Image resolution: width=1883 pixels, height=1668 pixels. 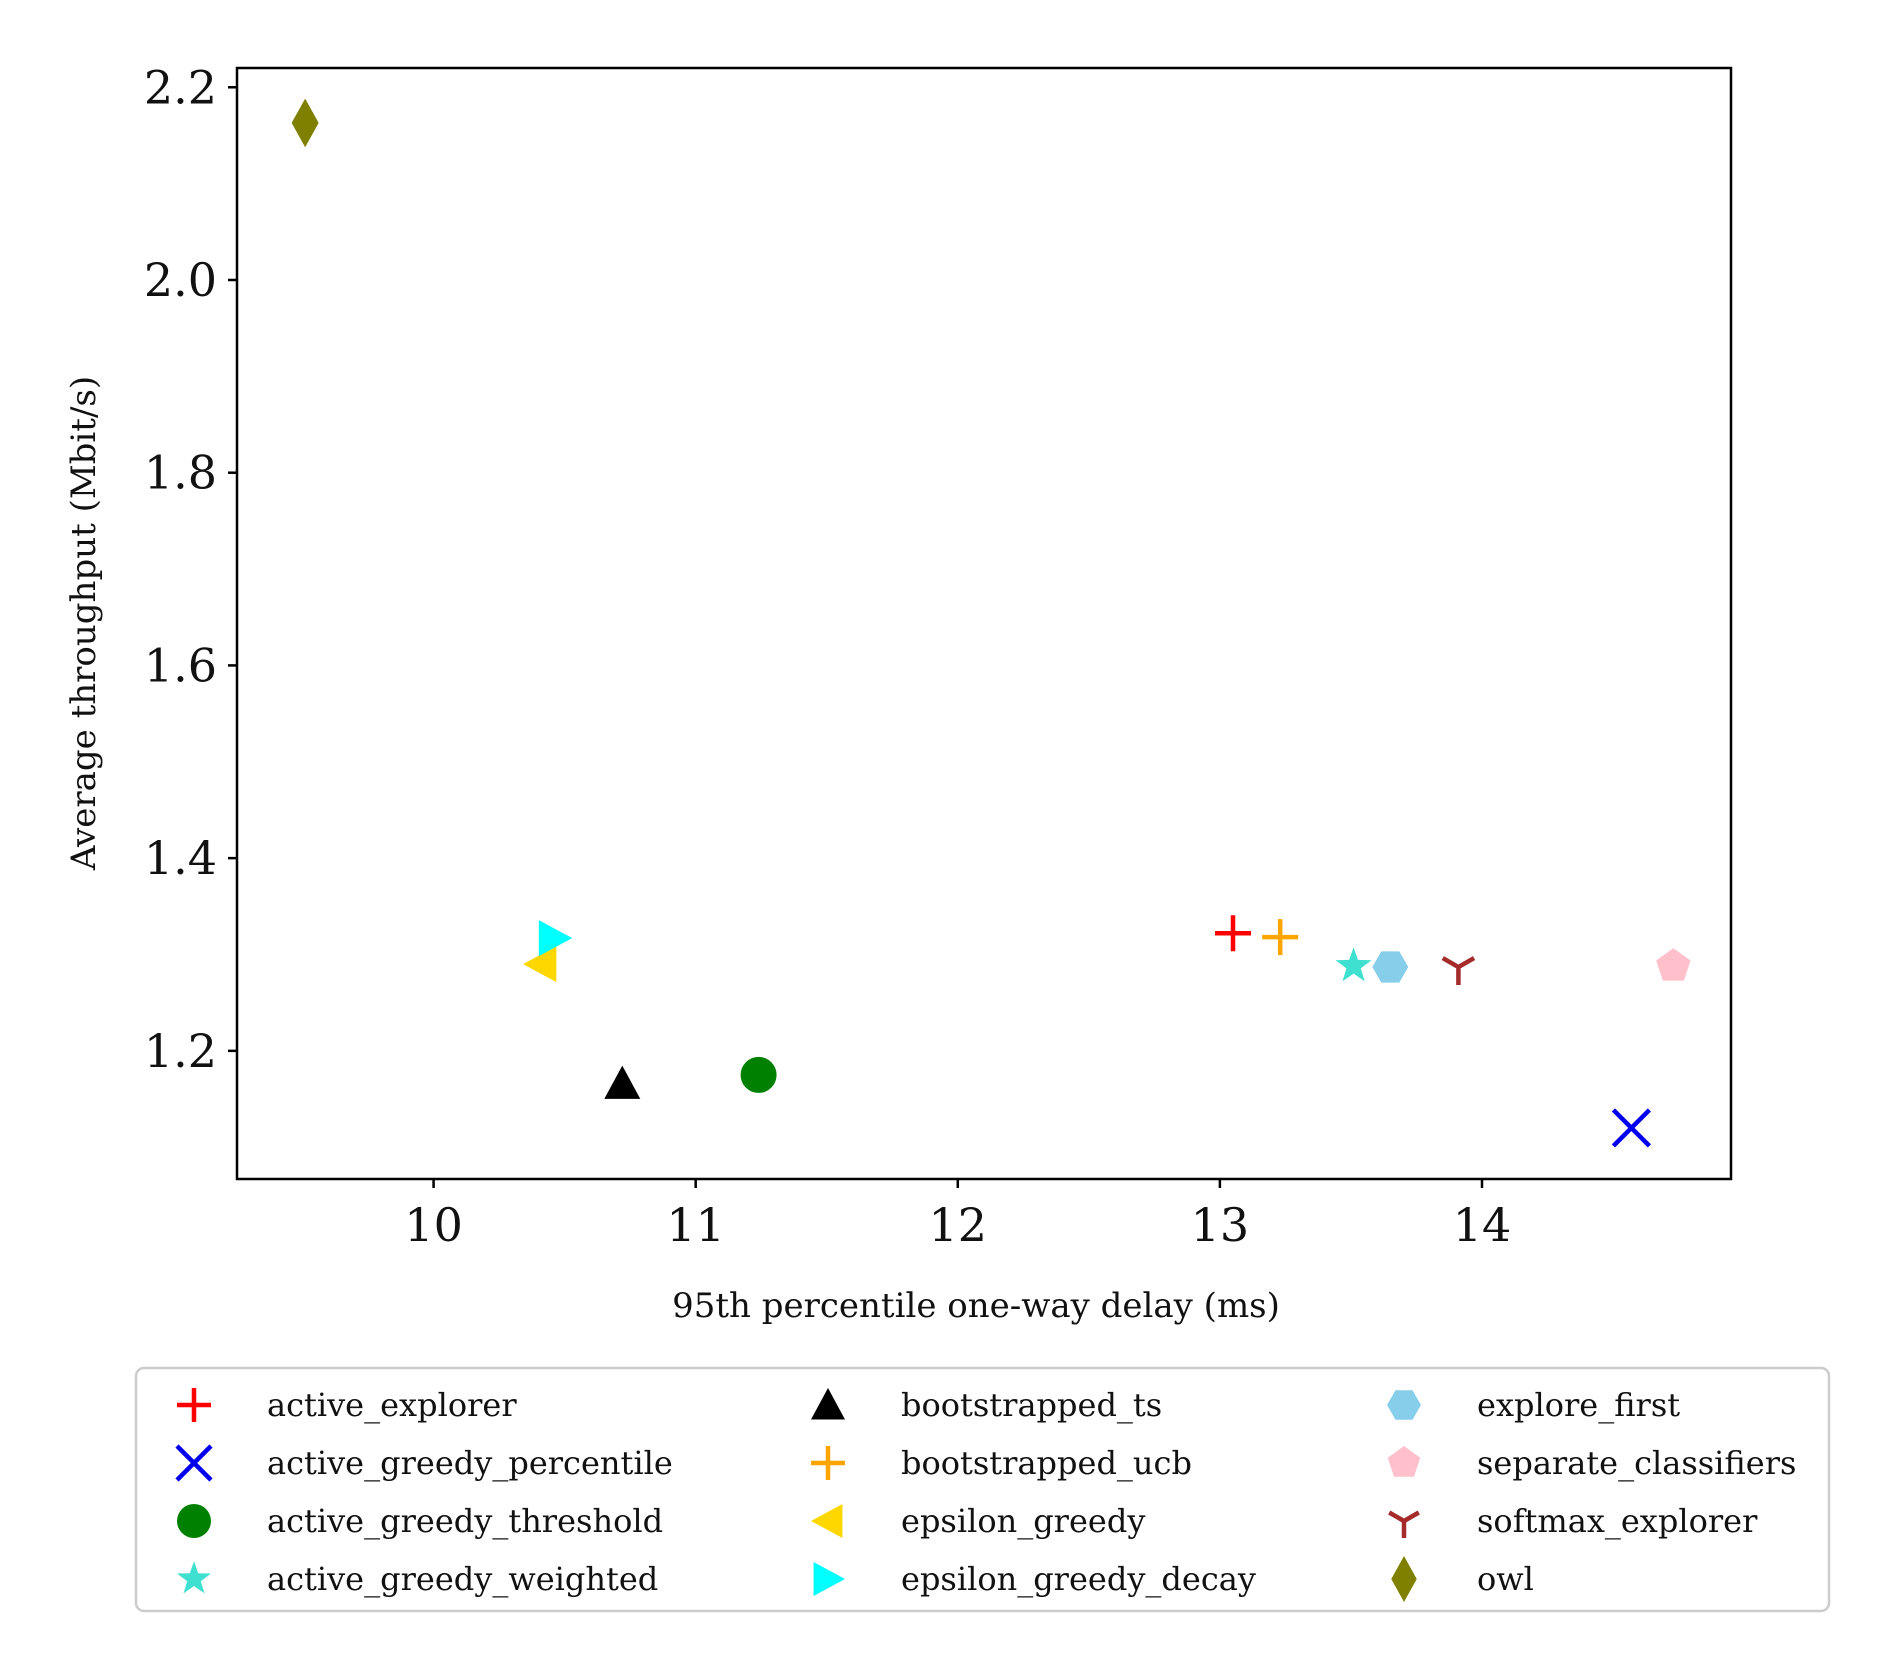 What do you see at coordinates (180, 858) in the screenshot?
I see `y-tick-label: 1.4` at bounding box center [180, 858].